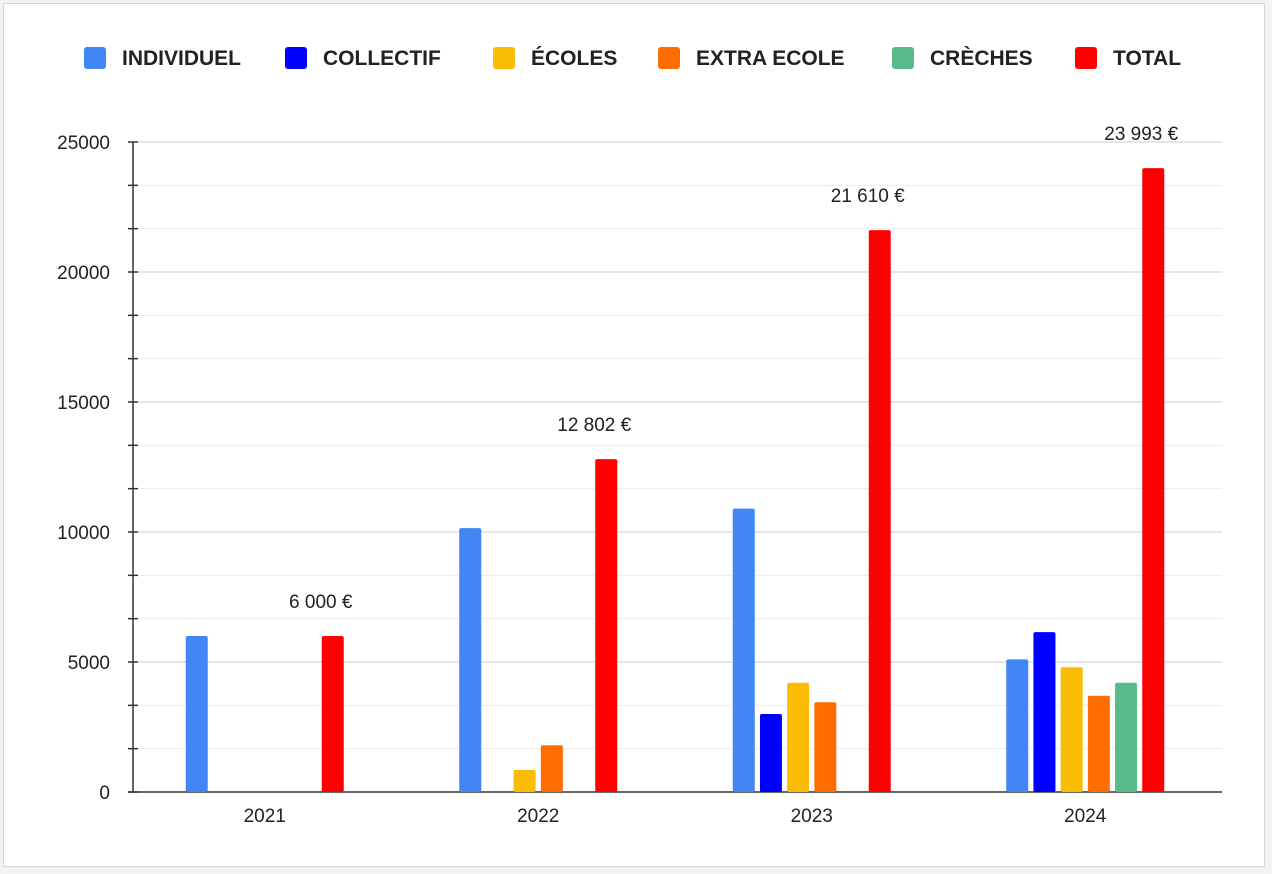 This screenshot has height=874, width=1272. Describe the element at coordinates (594, 425) in the screenshot. I see `total-data-label: 12 802 €` at that location.